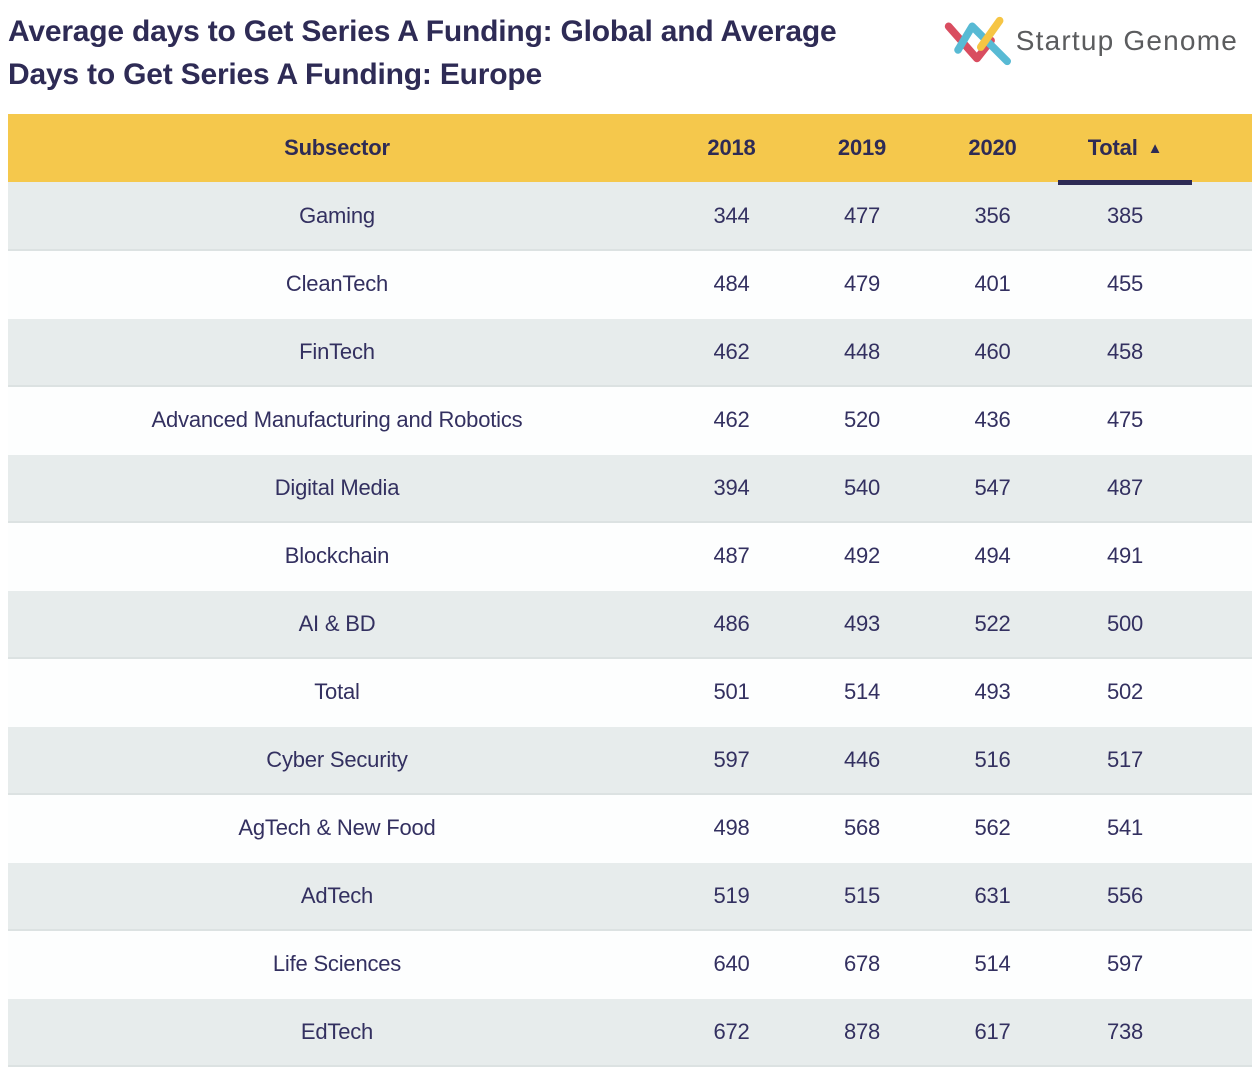  What do you see at coordinates (992, 760) in the screenshot?
I see `value-2020-cell: 516` at bounding box center [992, 760].